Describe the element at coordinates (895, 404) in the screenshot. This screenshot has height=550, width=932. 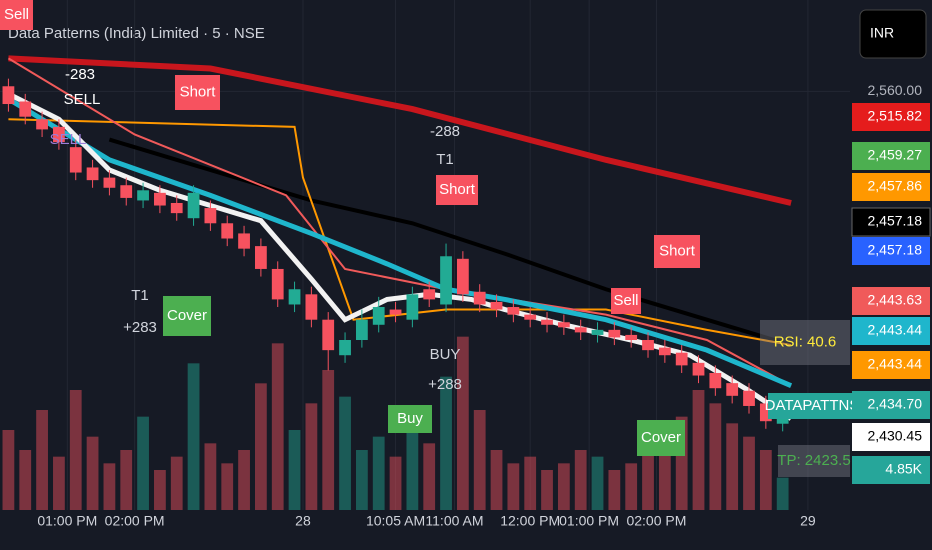
I see `price-label: 2,434.70` at that location.